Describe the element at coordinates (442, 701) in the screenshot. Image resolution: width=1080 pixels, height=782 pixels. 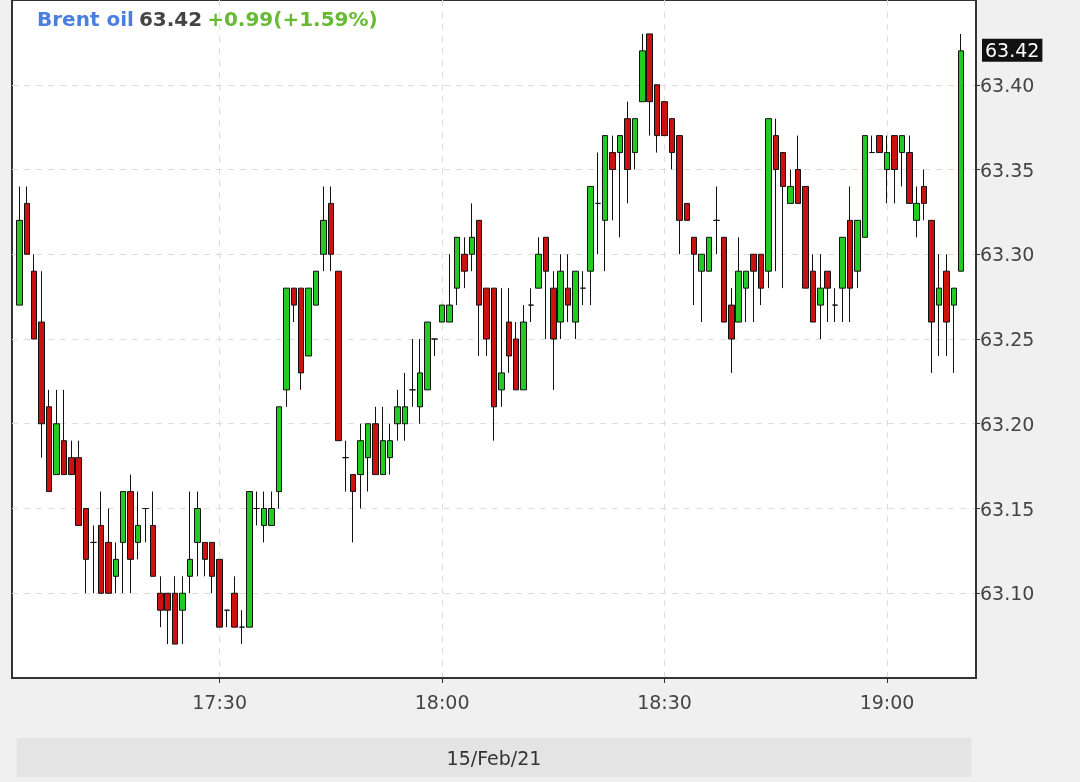
I see `x-tick-label: 18:00` at that location.